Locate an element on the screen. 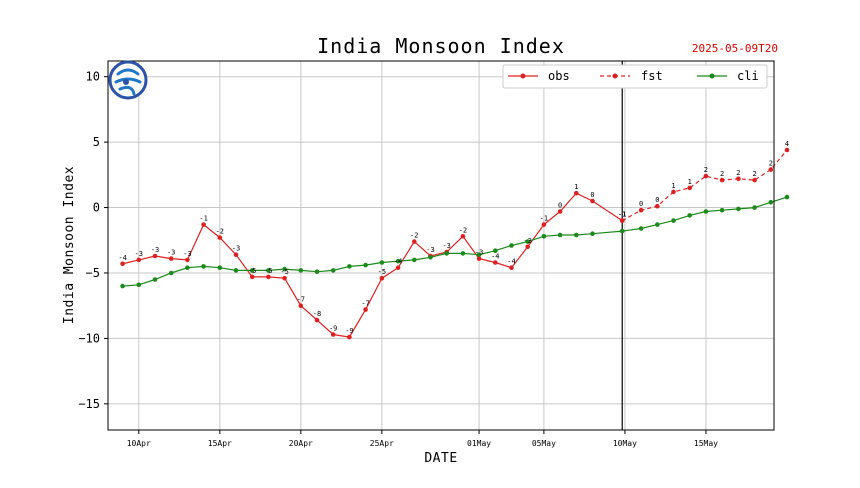 The width and height of the screenshot is (860, 488). legend: obs fst cli is located at coordinates (635, 76).